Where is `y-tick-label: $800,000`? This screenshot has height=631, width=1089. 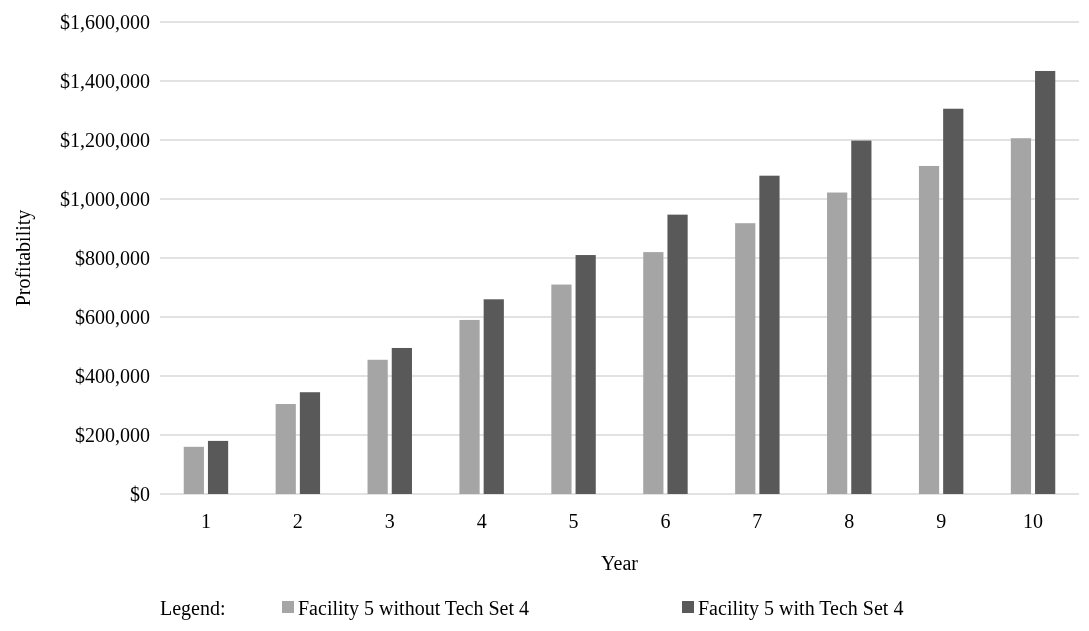
y-tick-label: $800,000 is located at coordinates (112, 258).